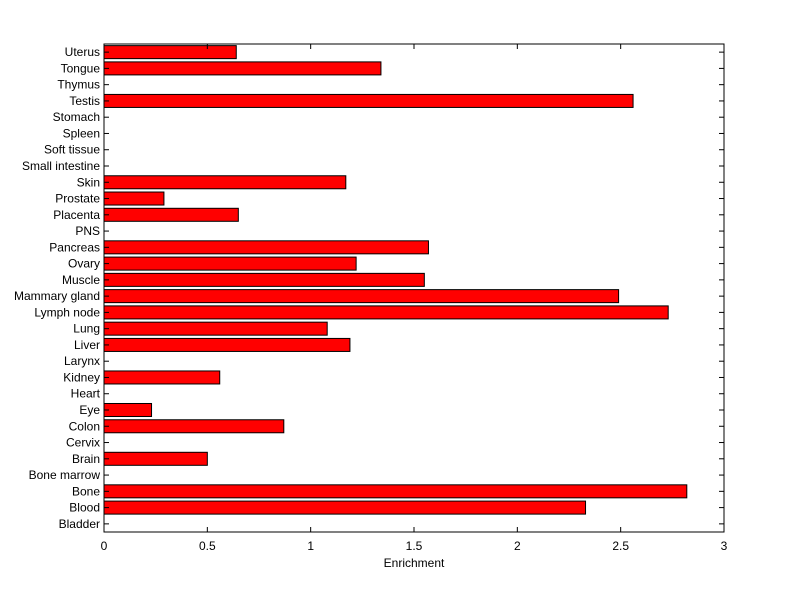 This screenshot has height=599, width=800. I want to click on x-tick-label: 0.5, so click(207, 546).